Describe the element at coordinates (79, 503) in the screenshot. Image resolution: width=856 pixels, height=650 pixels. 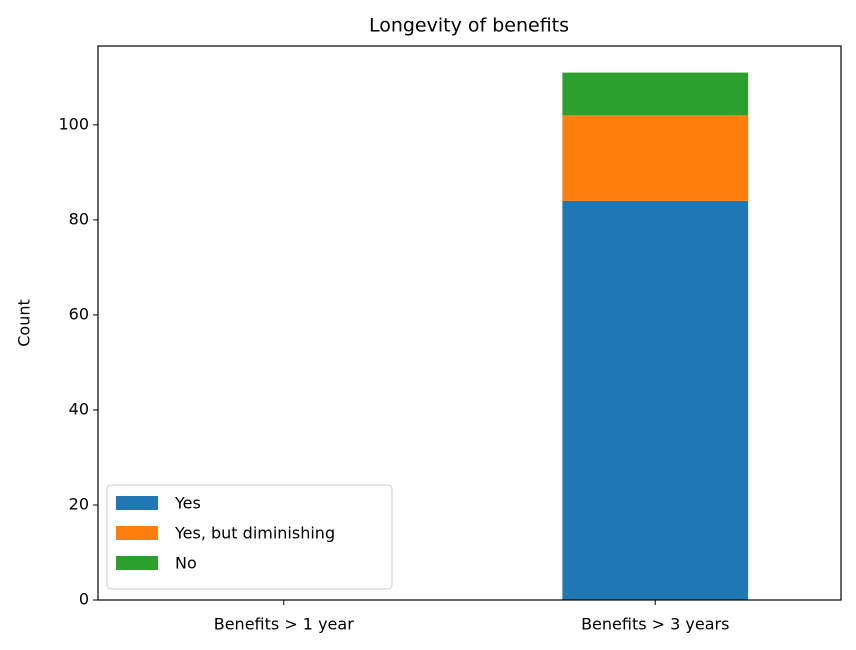
I see `y-tick-label: 20` at that location.